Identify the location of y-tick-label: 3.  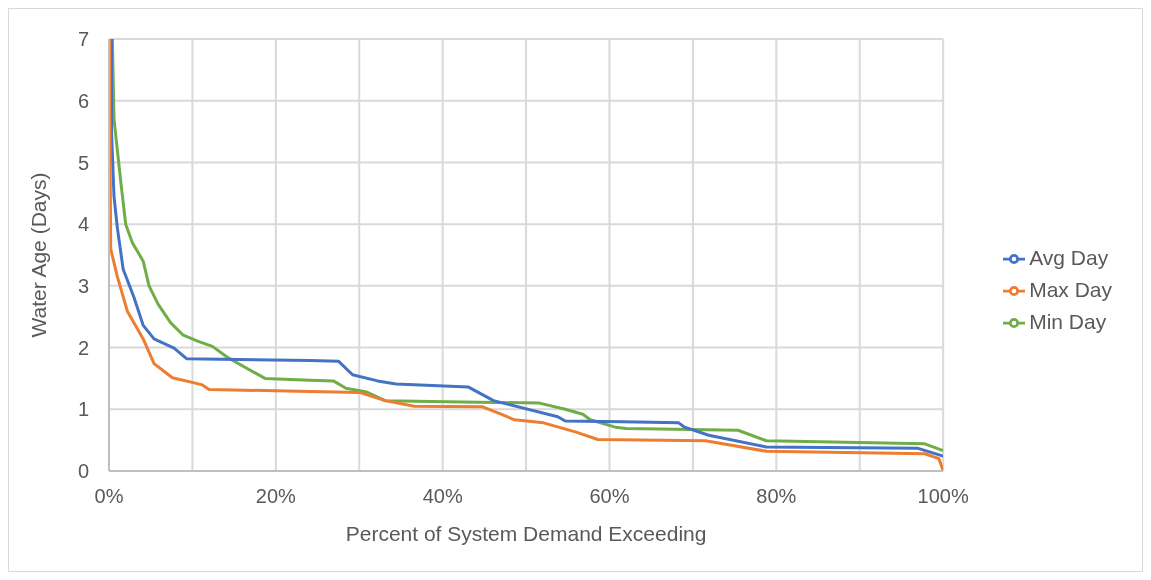
(83, 285).